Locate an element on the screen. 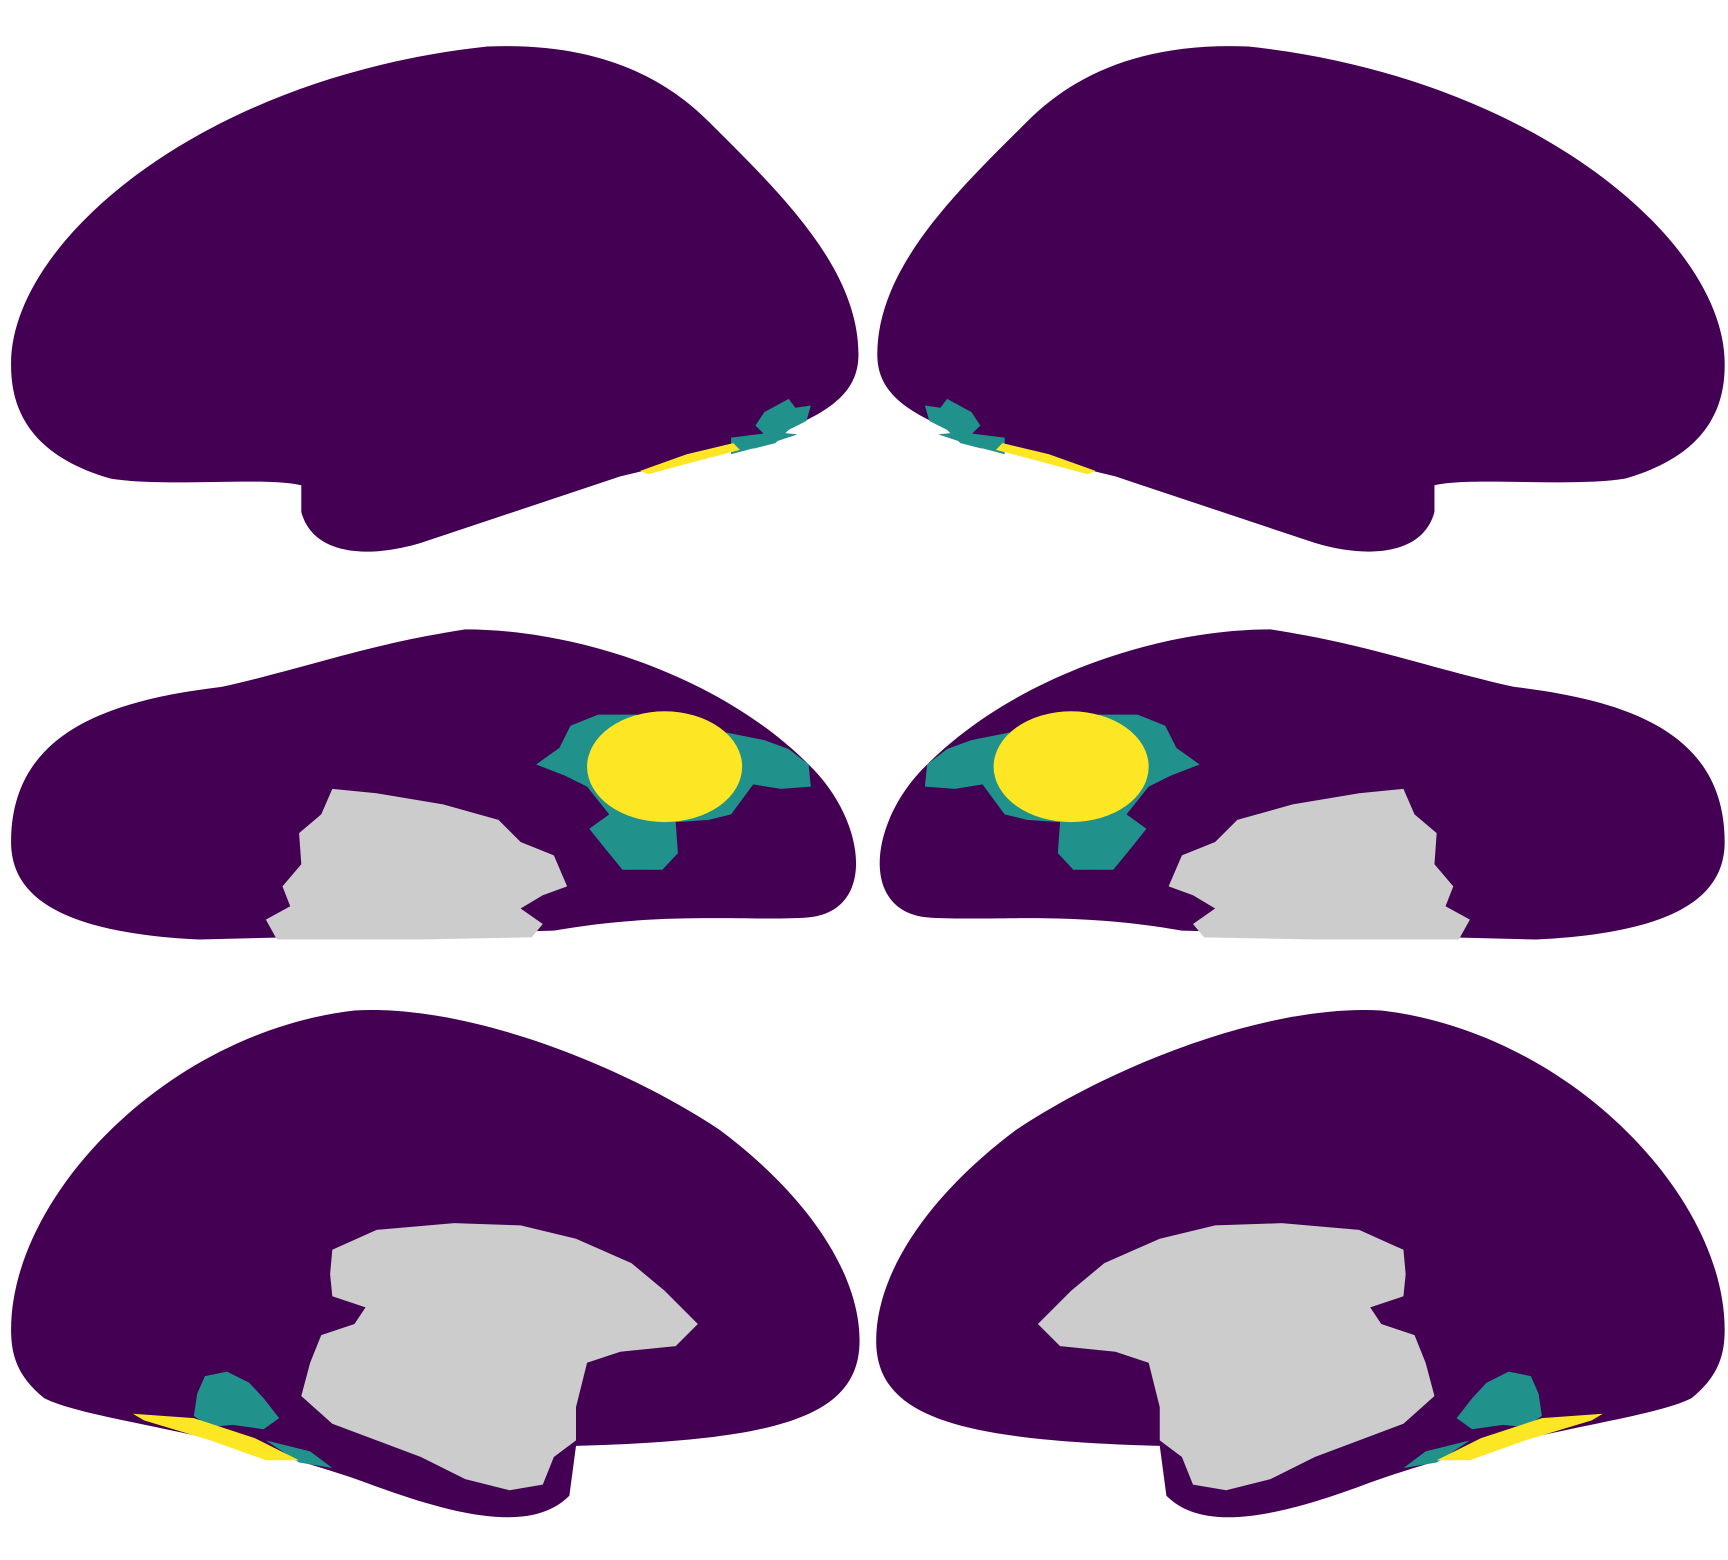  right-hemisphere-ventral is located at coordinates (1302, 784).